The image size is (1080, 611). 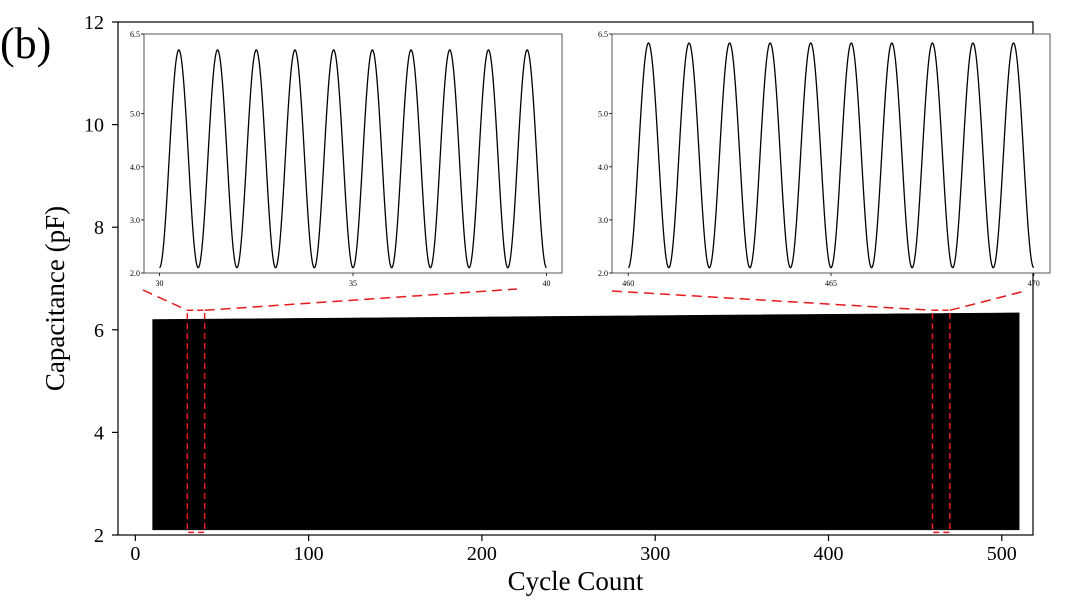 I want to click on y-tick-label: 8, so click(x=99, y=228).